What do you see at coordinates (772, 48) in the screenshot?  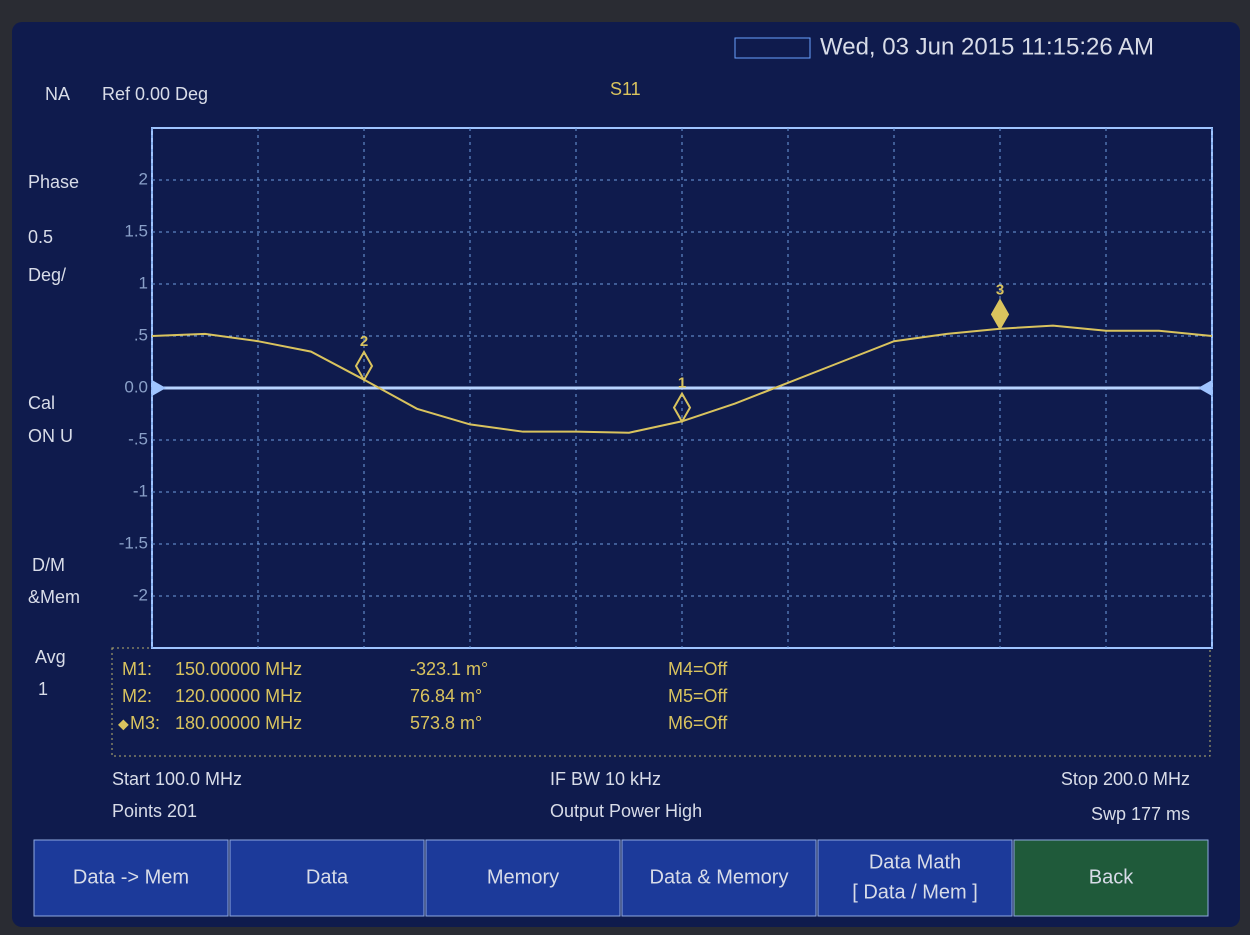 I see `battery-icon` at bounding box center [772, 48].